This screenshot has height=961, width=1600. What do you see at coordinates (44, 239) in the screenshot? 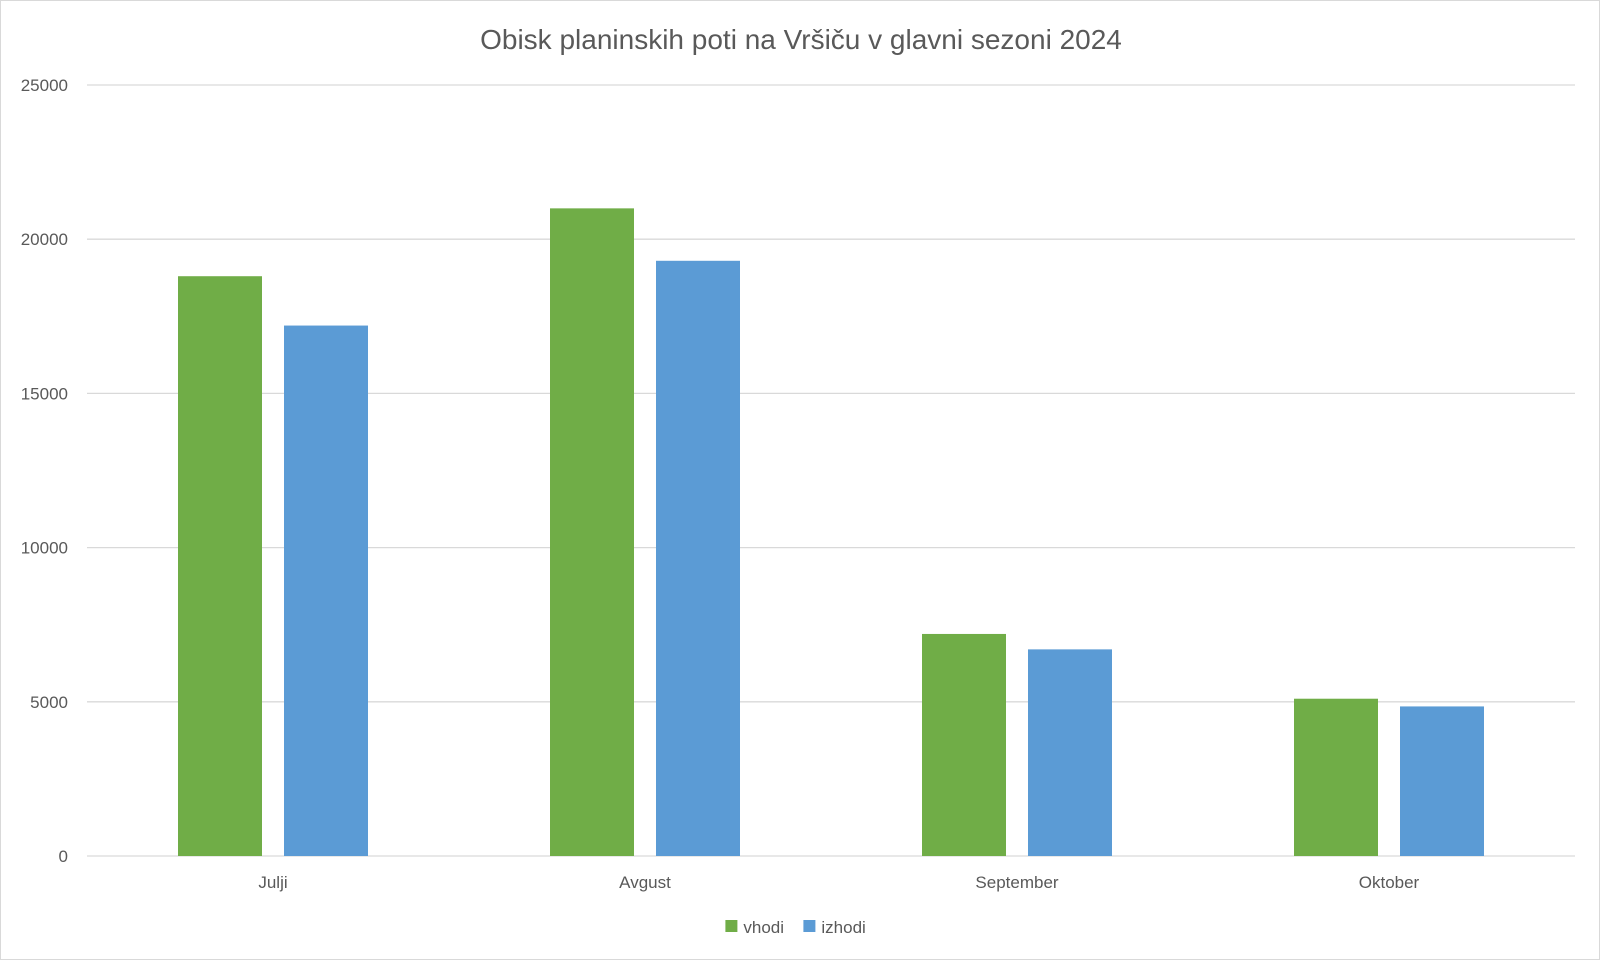
I see `y-tick-label: 20000` at bounding box center [44, 239].